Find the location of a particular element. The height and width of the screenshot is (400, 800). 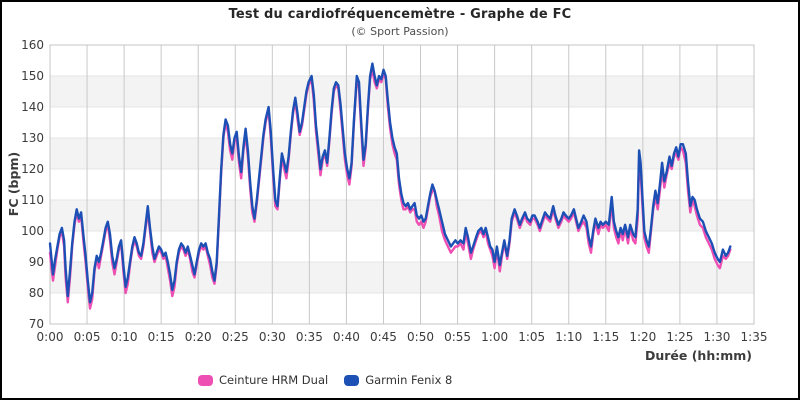

legend-item-fenix-8: Garmin Fenix 8 is located at coordinates (398, 380).